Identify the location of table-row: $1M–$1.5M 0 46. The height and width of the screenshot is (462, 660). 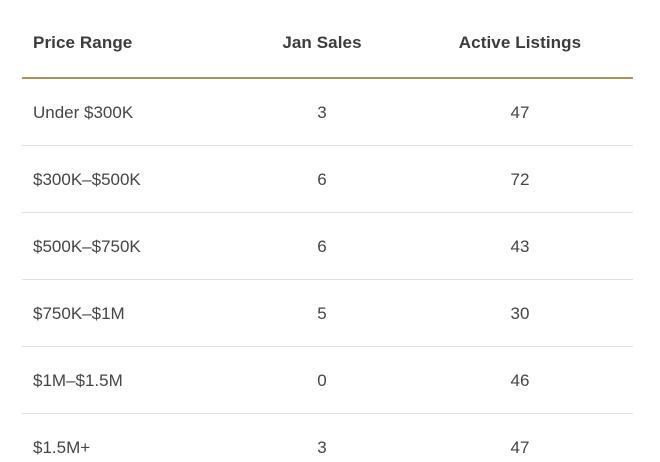
(327, 380).